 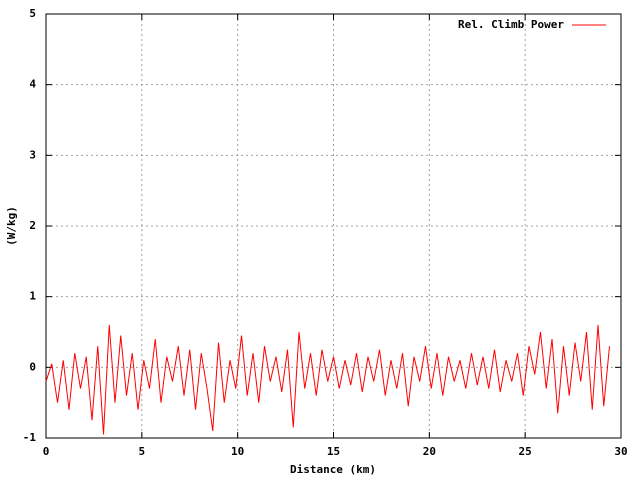 What do you see at coordinates (11, 226) in the screenshot?
I see `y-axis-label: (W/kg)` at bounding box center [11, 226].